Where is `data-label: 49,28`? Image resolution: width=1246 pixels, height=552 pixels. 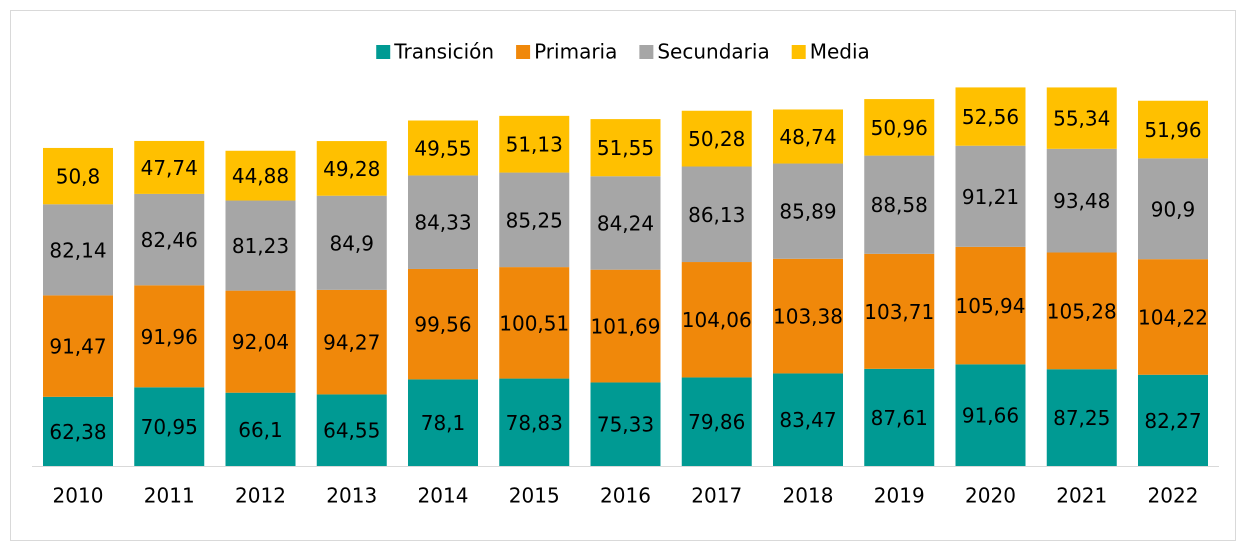 data-label: 49,28 is located at coordinates (351, 169).